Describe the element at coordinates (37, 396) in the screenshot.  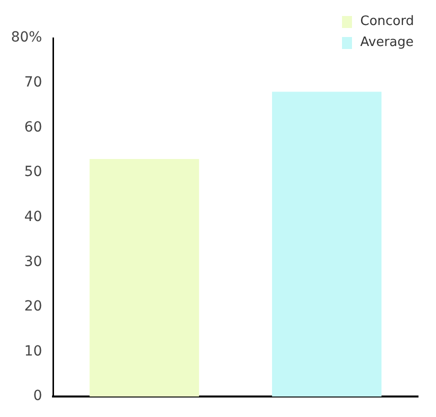
I see `y-tick-label: 0` at that location.